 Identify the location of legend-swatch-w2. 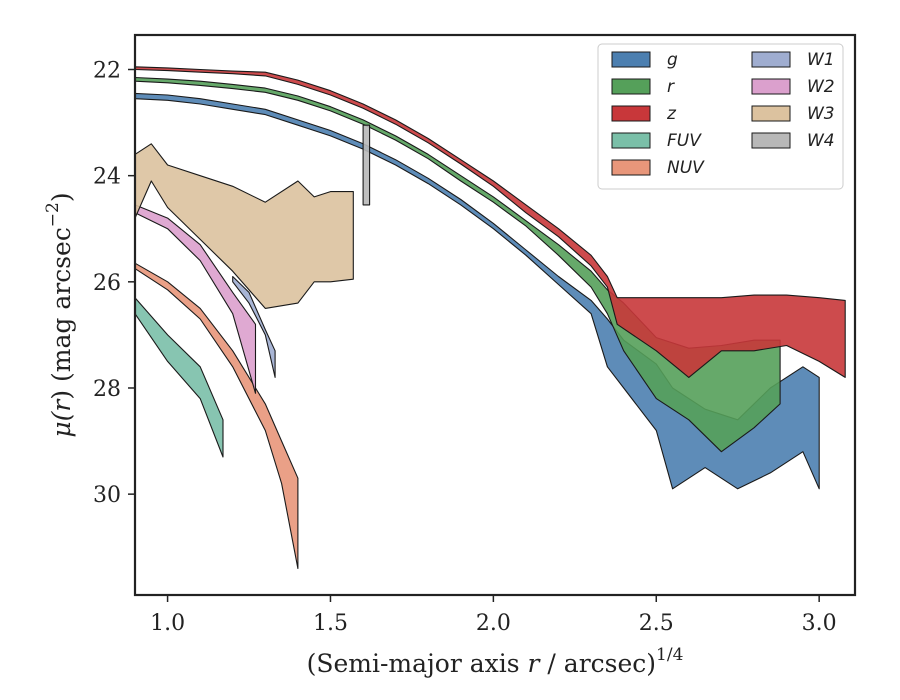
(771, 86).